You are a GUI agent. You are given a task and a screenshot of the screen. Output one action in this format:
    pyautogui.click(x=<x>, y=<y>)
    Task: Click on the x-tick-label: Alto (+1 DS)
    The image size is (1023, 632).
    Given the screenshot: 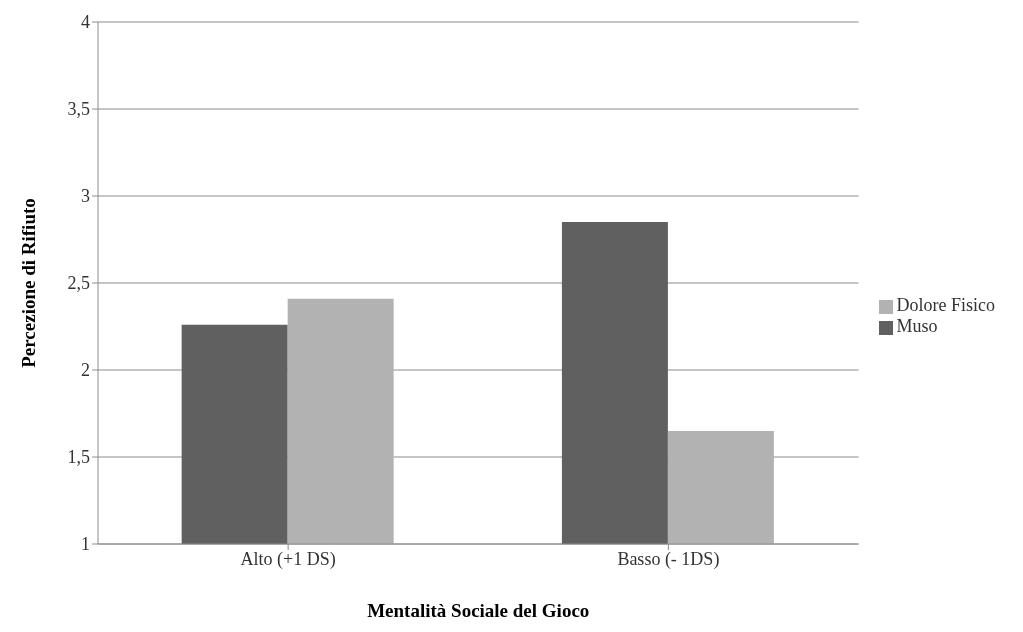 What is the action you would take?
    pyautogui.click(x=288, y=559)
    